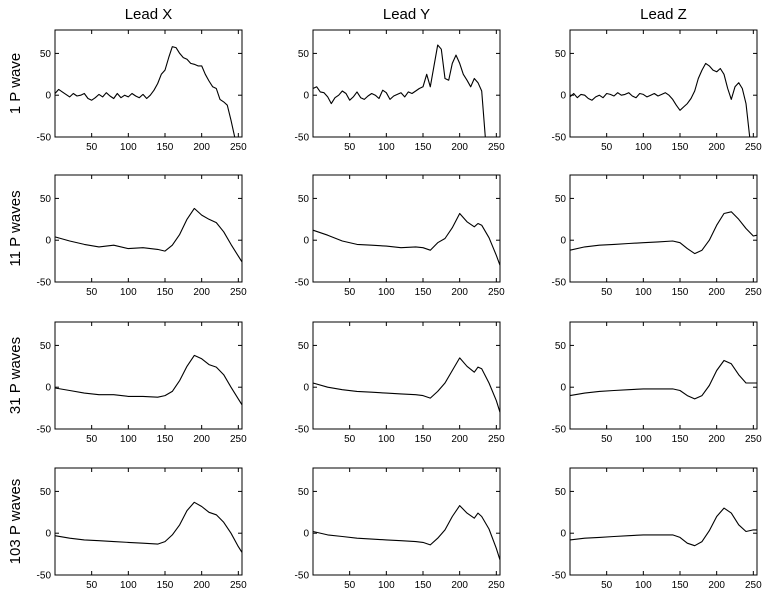 Image resolution: width=765 pixels, height=590 pixels. What do you see at coordinates (149, 14) in the screenshot?
I see `column-title: Lead X` at bounding box center [149, 14].